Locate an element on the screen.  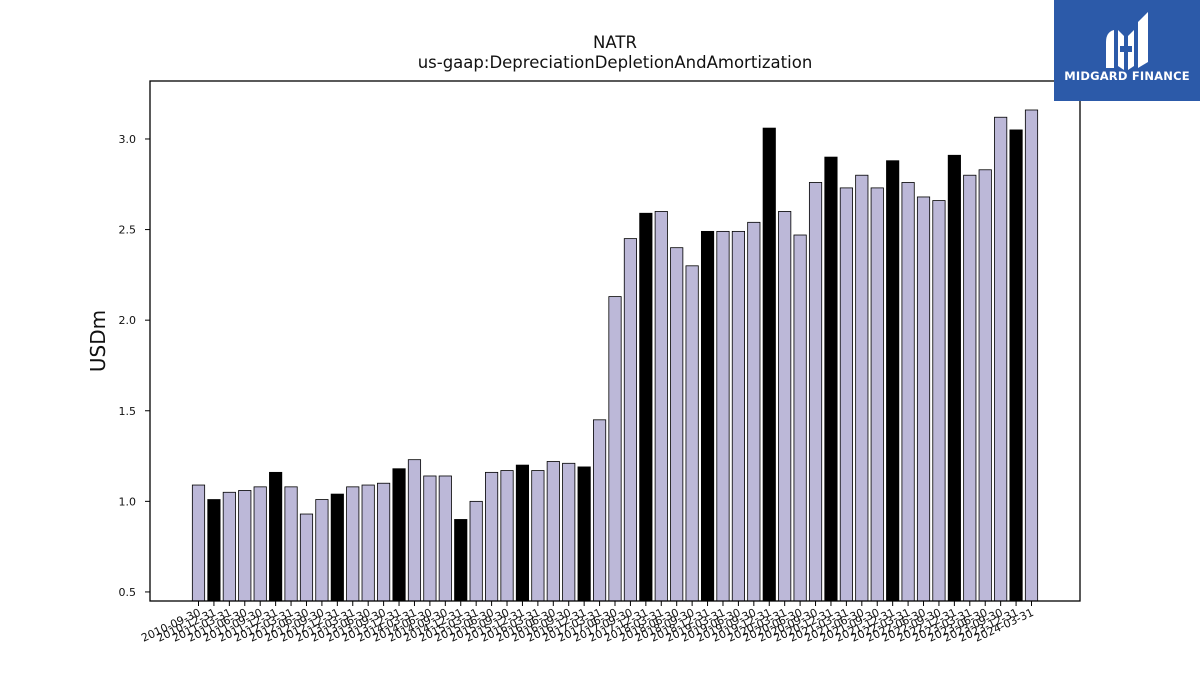
chart-title: NATR is located at coordinates (615, 42).